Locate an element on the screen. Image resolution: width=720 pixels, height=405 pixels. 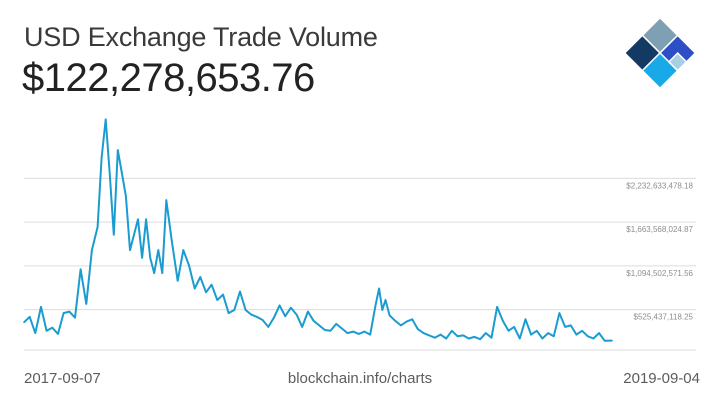
blockchain-logo-icon is located at coordinates (660, 53).